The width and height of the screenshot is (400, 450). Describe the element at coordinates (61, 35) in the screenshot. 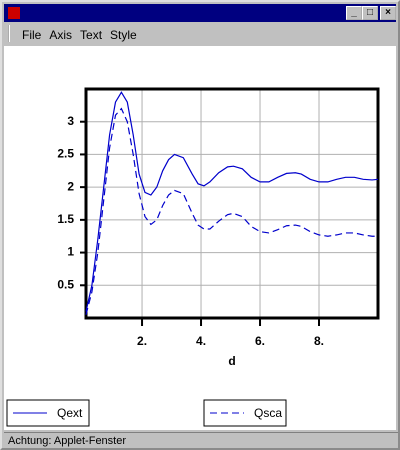

I see `menu-item: Axis` at that location.